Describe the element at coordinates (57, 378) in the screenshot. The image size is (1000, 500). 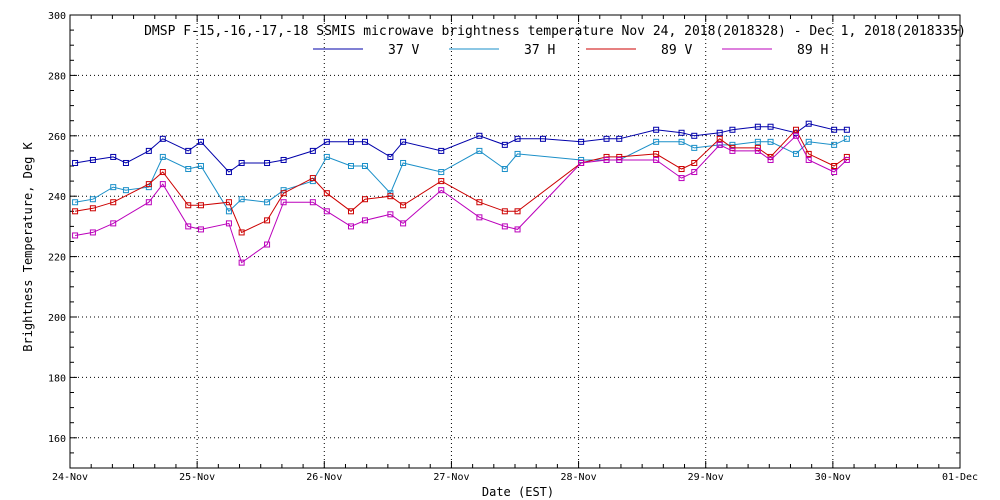
I see `y-tick-label: 180` at that location.